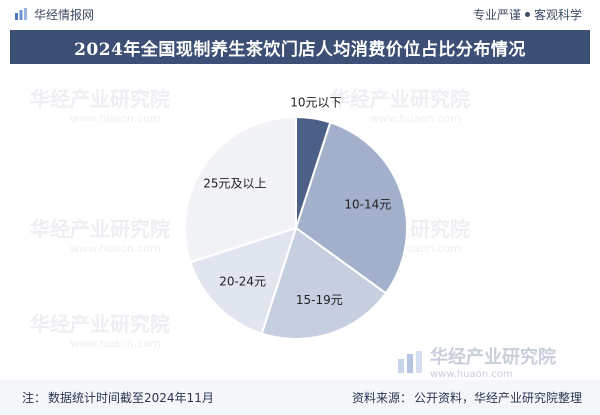 Image resolution: width=600 pixels, height=415 pixels. I want to click on slice-label: 25元及以上, so click(234, 184).